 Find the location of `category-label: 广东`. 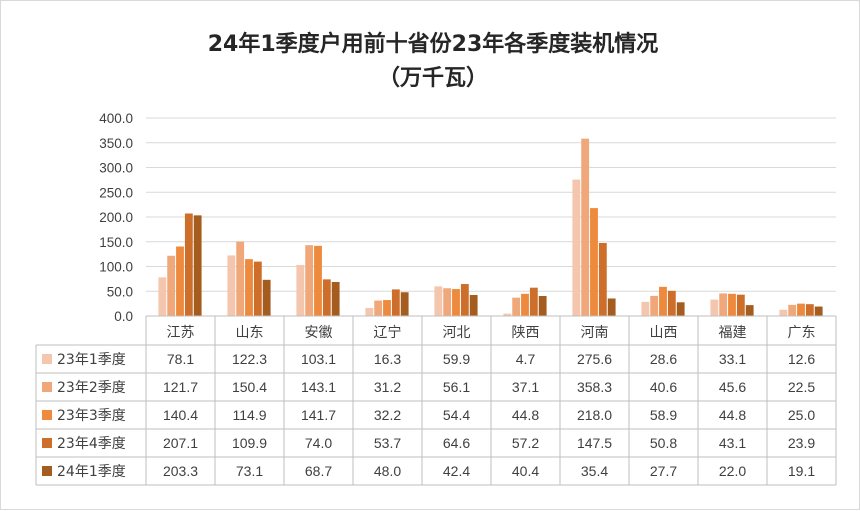

category-label: 广东 is located at coordinates (802, 333).